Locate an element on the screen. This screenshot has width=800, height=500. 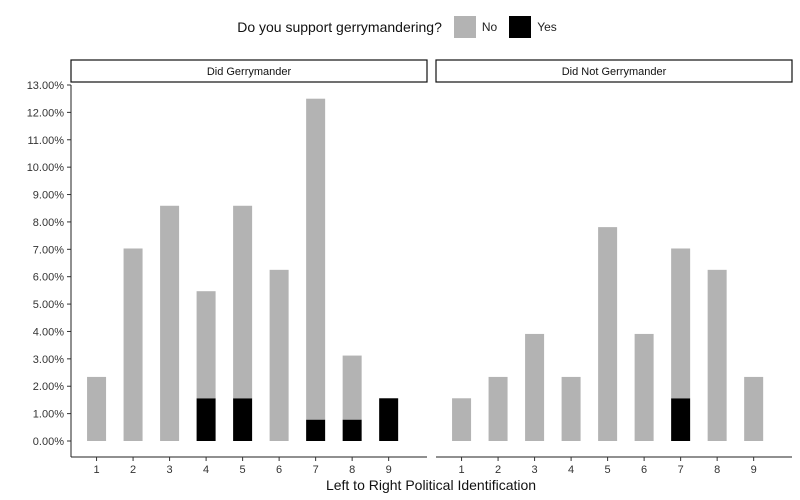
y-tick-label: 7.00% is located at coordinates (48, 250).